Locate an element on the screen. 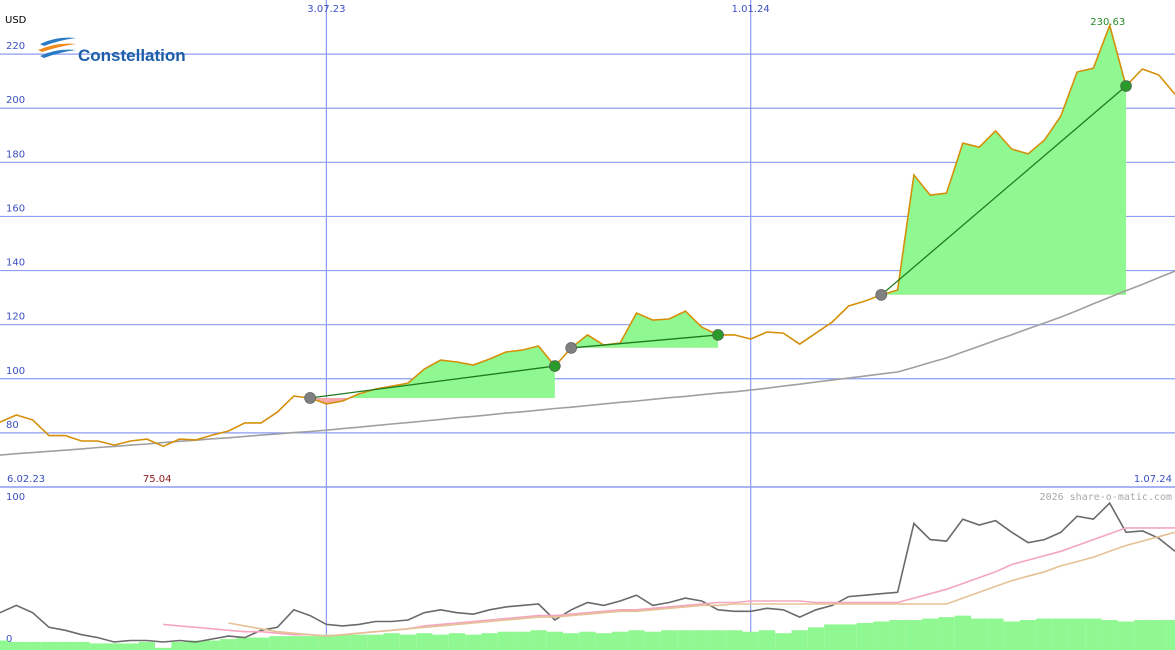 The width and height of the screenshot is (1175, 650). x-tick-label: 3.07.23 is located at coordinates (326, 9).